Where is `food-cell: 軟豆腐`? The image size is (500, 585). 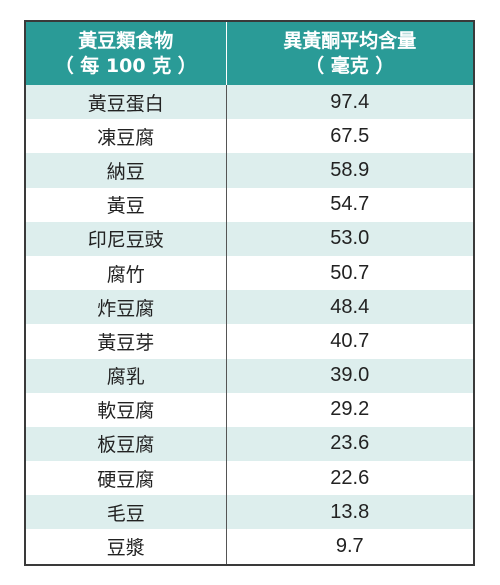
food-cell: 軟豆腐 is located at coordinates (126, 409).